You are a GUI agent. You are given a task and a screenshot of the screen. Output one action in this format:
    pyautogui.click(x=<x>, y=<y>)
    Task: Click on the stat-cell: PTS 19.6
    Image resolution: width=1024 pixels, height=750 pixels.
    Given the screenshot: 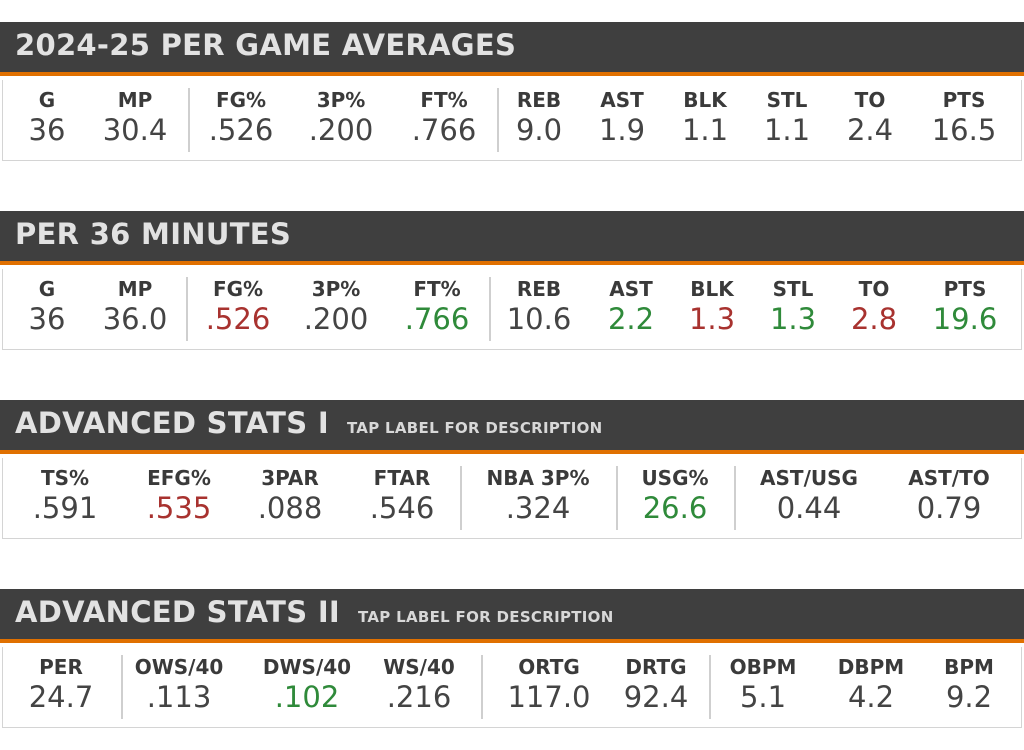 What is the action you would take?
    pyautogui.click(x=959, y=303)
    